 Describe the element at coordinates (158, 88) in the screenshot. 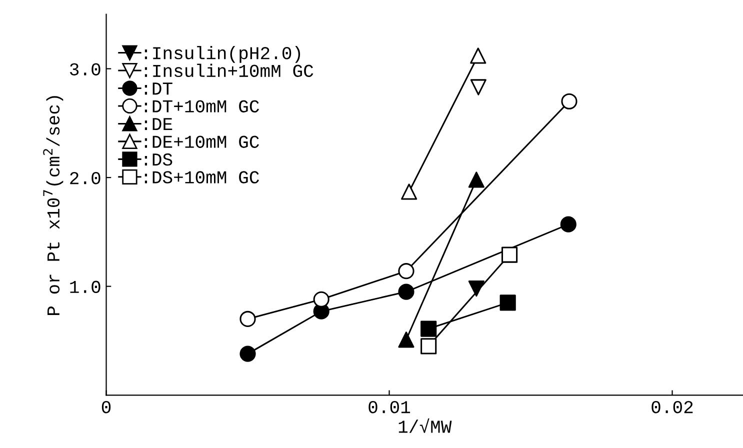

I see `legend-label: :DT` at that location.